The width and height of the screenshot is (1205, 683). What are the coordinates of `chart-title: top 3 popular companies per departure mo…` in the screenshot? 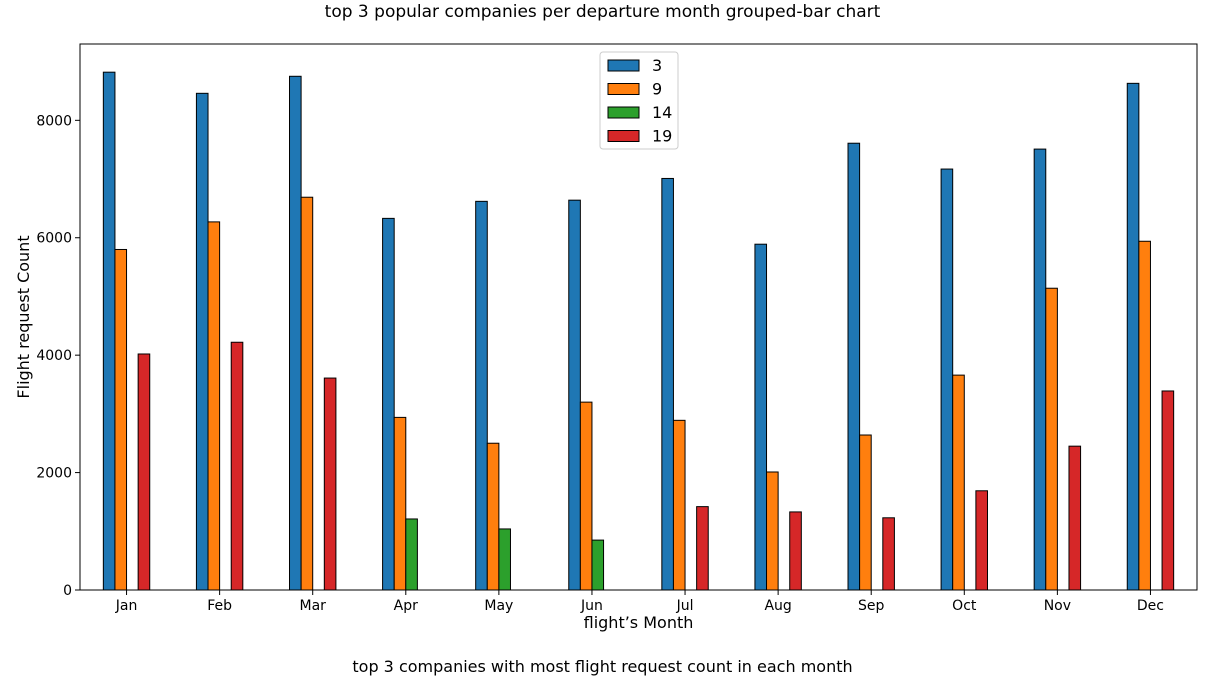 It's located at (602, 12).